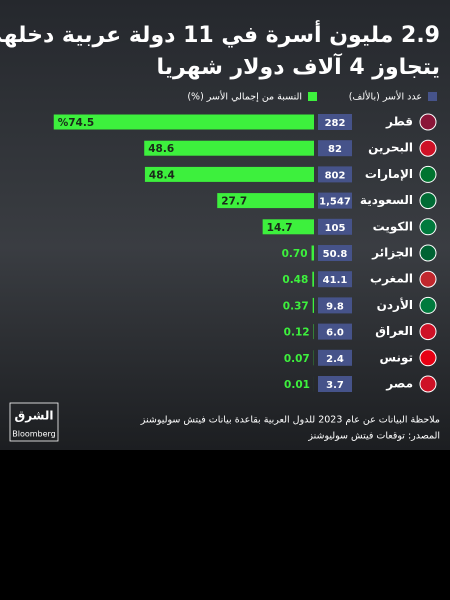 This screenshot has width=450, height=600. What do you see at coordinates (390, 148) in the screenshot?
I see `category-label: البحرين` at bounding box center [390, 148].